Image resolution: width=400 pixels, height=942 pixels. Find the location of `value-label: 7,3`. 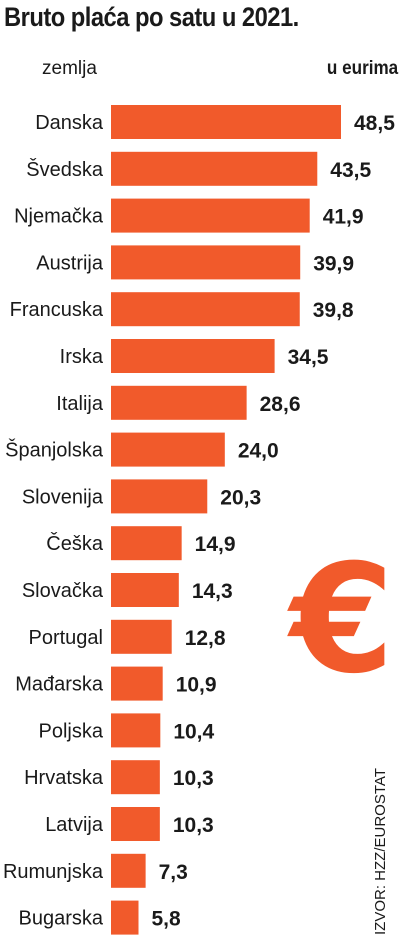

value-label: 7,3 is located at coordinates (173, 872).